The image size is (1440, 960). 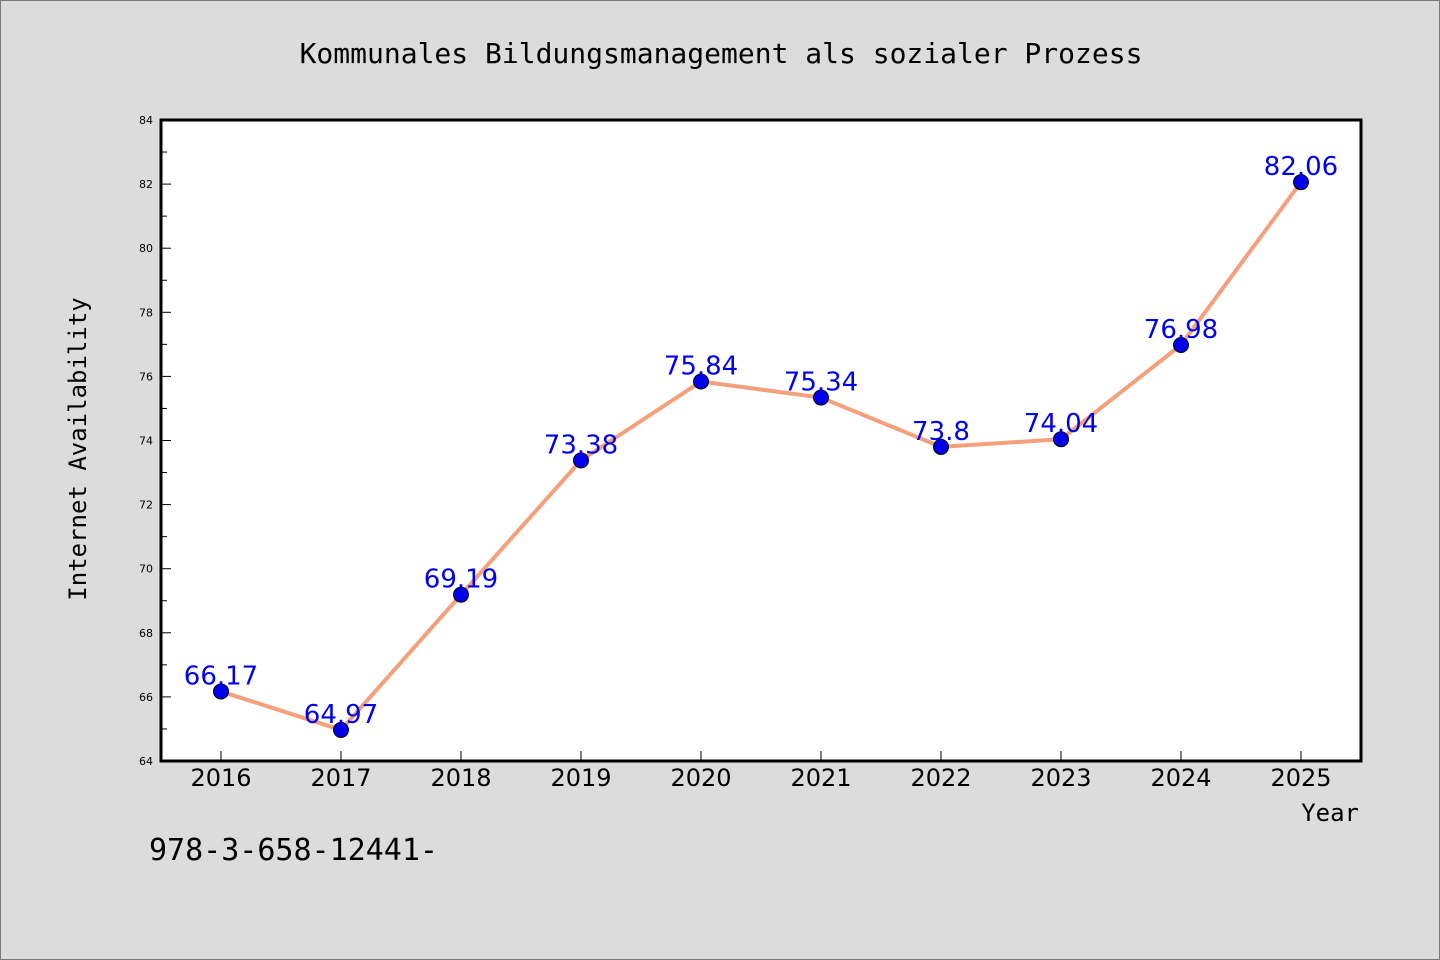 What do you see at coordinates (146, 697) in the screenshot?
I see `y-tick-label: 66` at bounding box center [146, 697].